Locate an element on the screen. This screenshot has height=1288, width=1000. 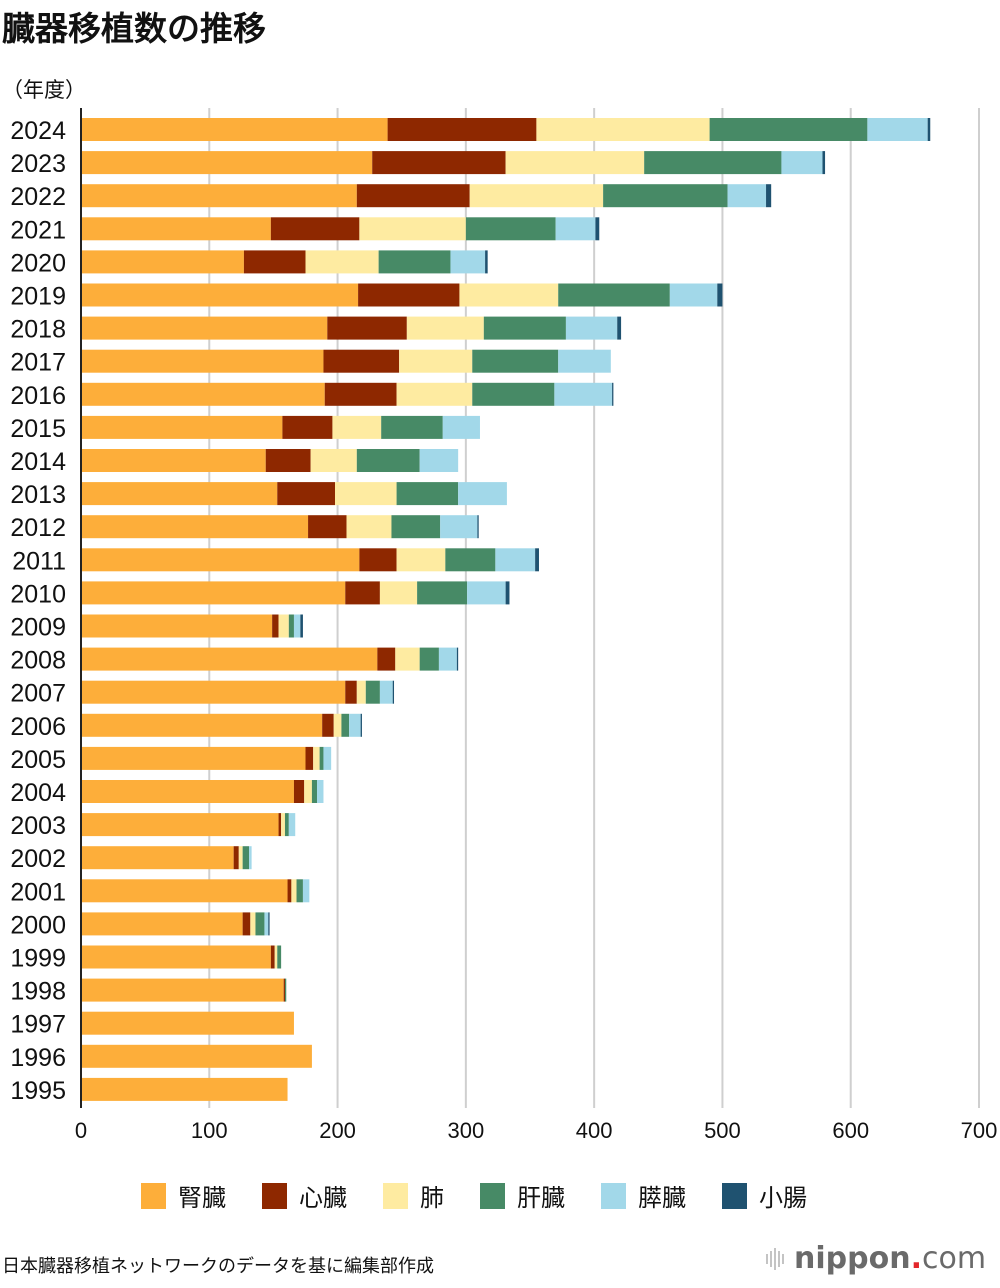
bar-row-2000 is located at coordinates (175, 924).